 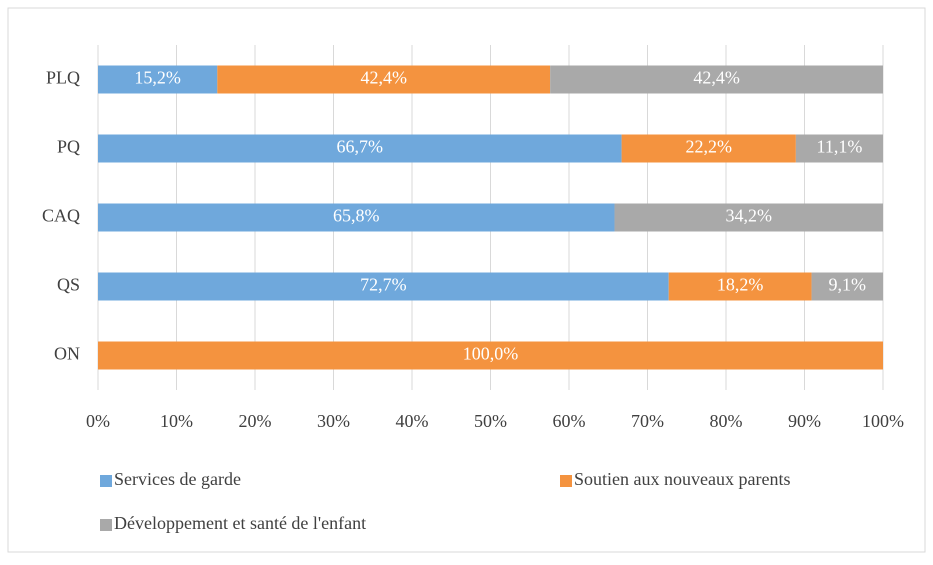 I want to click on data-label: 9,1%, so click(x=848, y=285).